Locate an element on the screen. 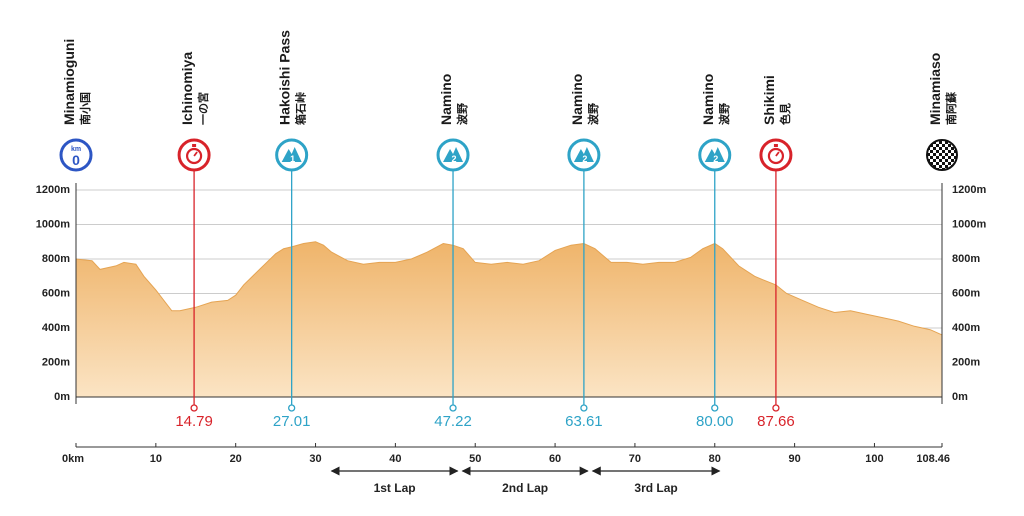 The width and height of the screenshot is (1024, 516). checkpoint-name: Minamiaso is located at coordinates (935, 89).